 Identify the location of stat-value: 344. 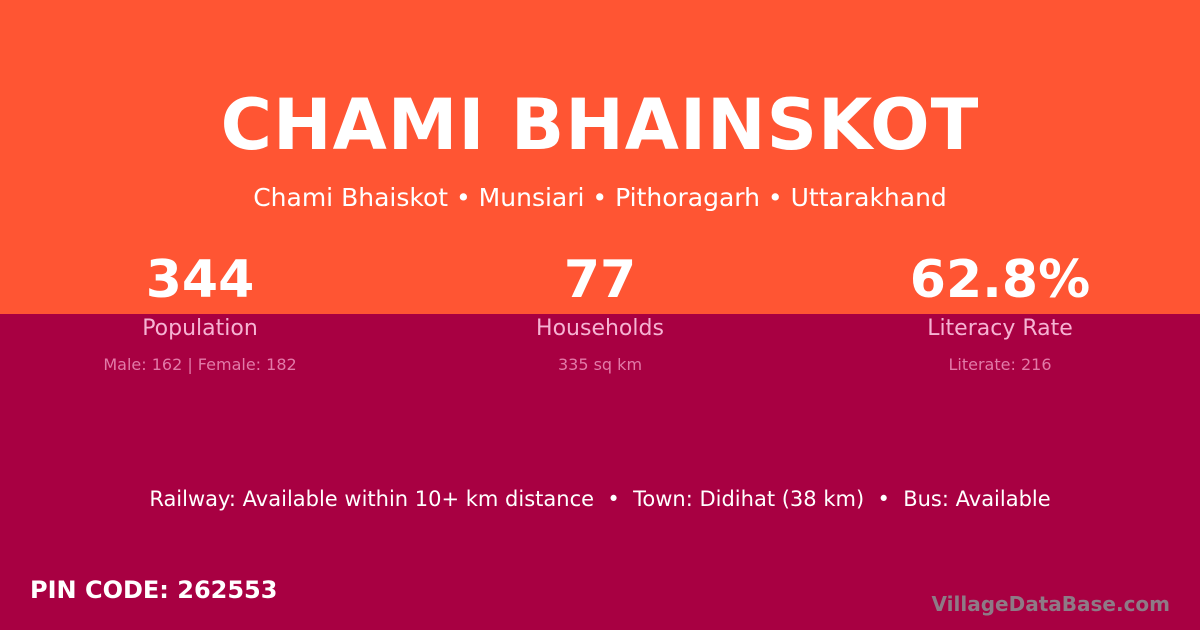
(200, 280).